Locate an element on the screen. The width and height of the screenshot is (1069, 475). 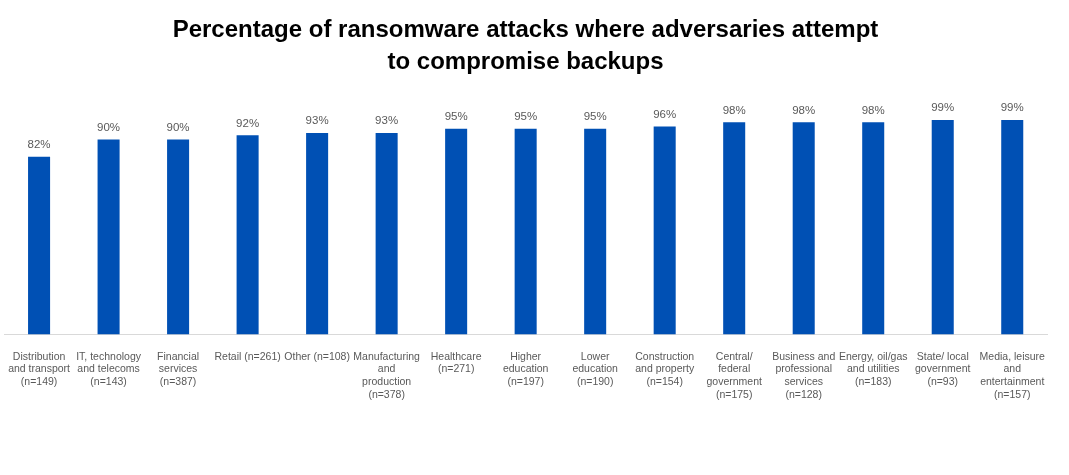
x-tick-label: Media, leisure and entertainment (n=157) is located at coordinates (1012, 374).